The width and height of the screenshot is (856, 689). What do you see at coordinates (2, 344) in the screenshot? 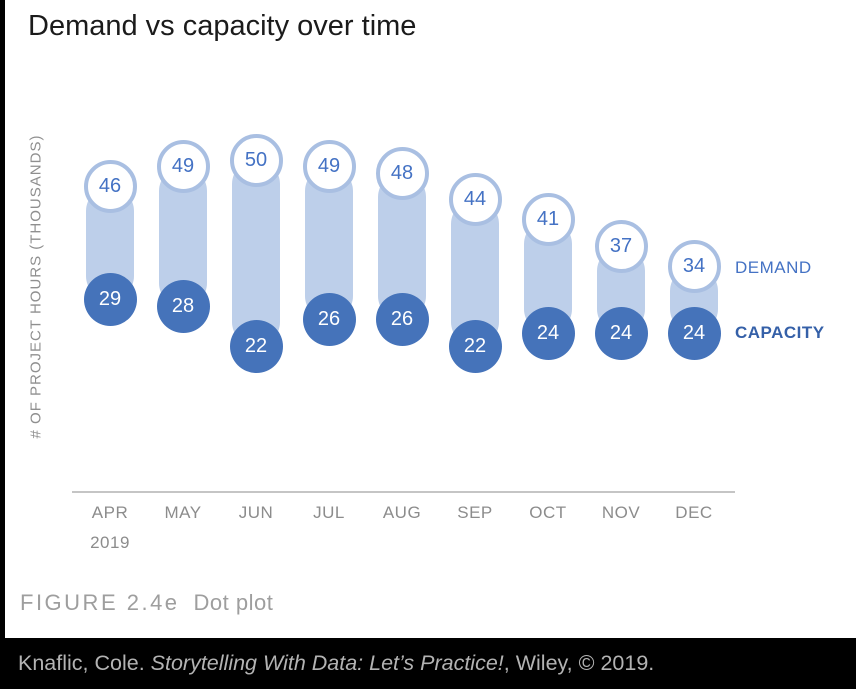
I see `left-edge-strip` at bounding box center [2, 344].